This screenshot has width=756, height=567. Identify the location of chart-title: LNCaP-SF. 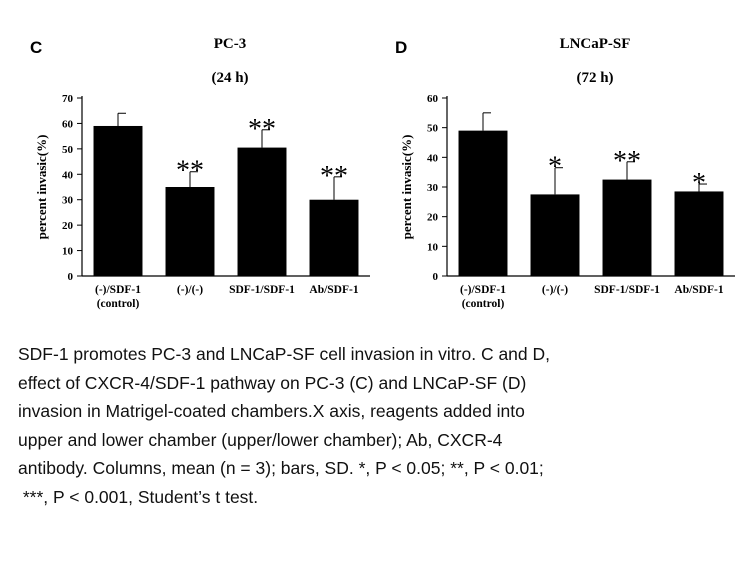
(595, 44).